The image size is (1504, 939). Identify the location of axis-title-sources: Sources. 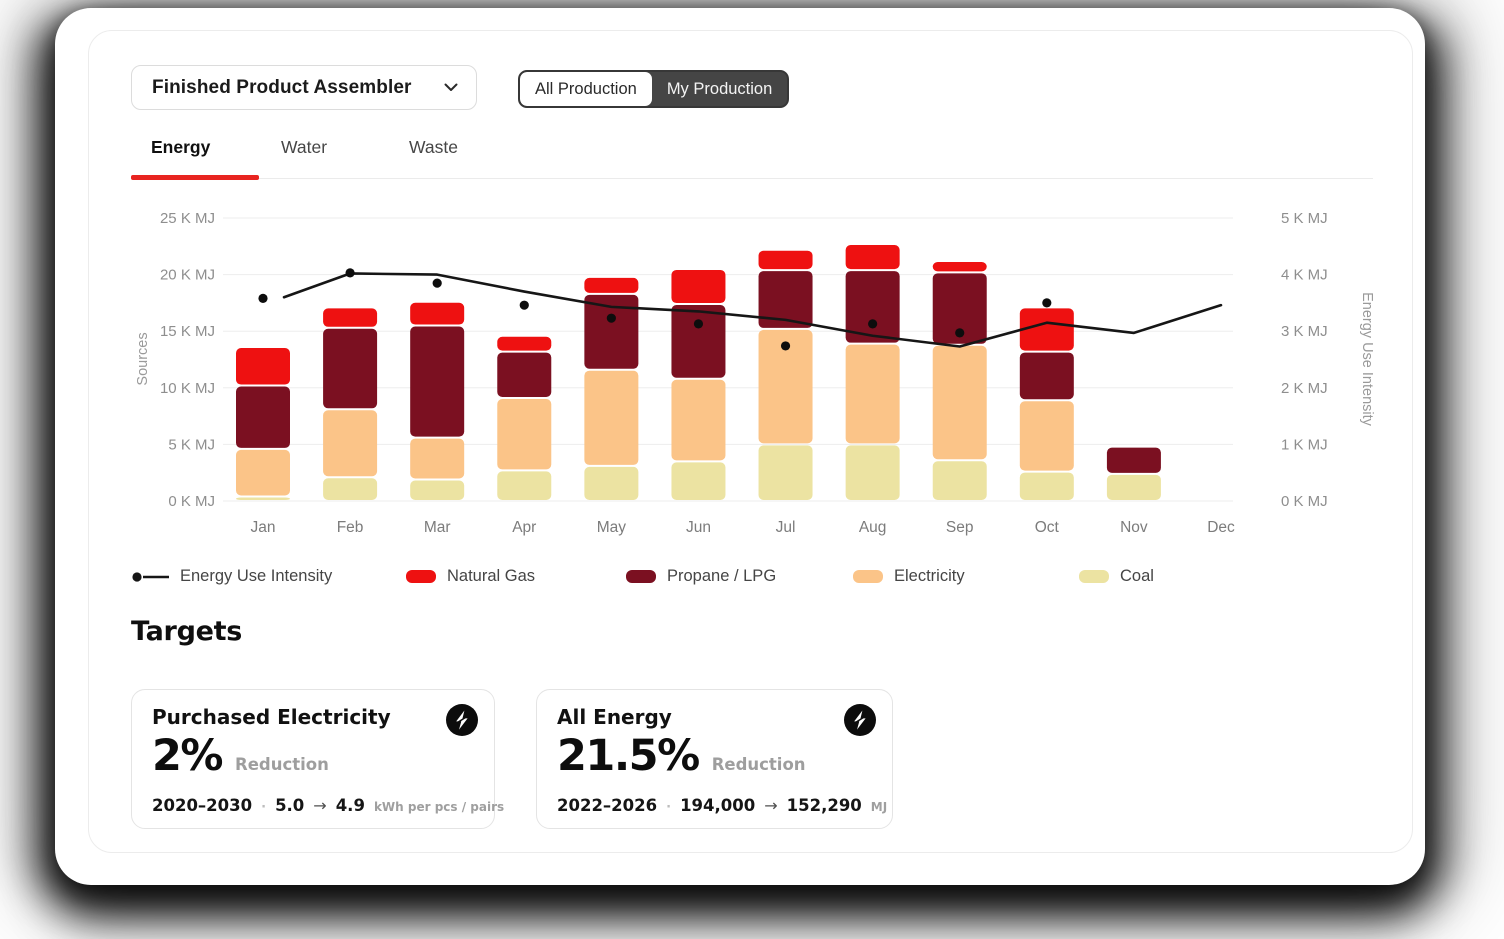
(143, 358).